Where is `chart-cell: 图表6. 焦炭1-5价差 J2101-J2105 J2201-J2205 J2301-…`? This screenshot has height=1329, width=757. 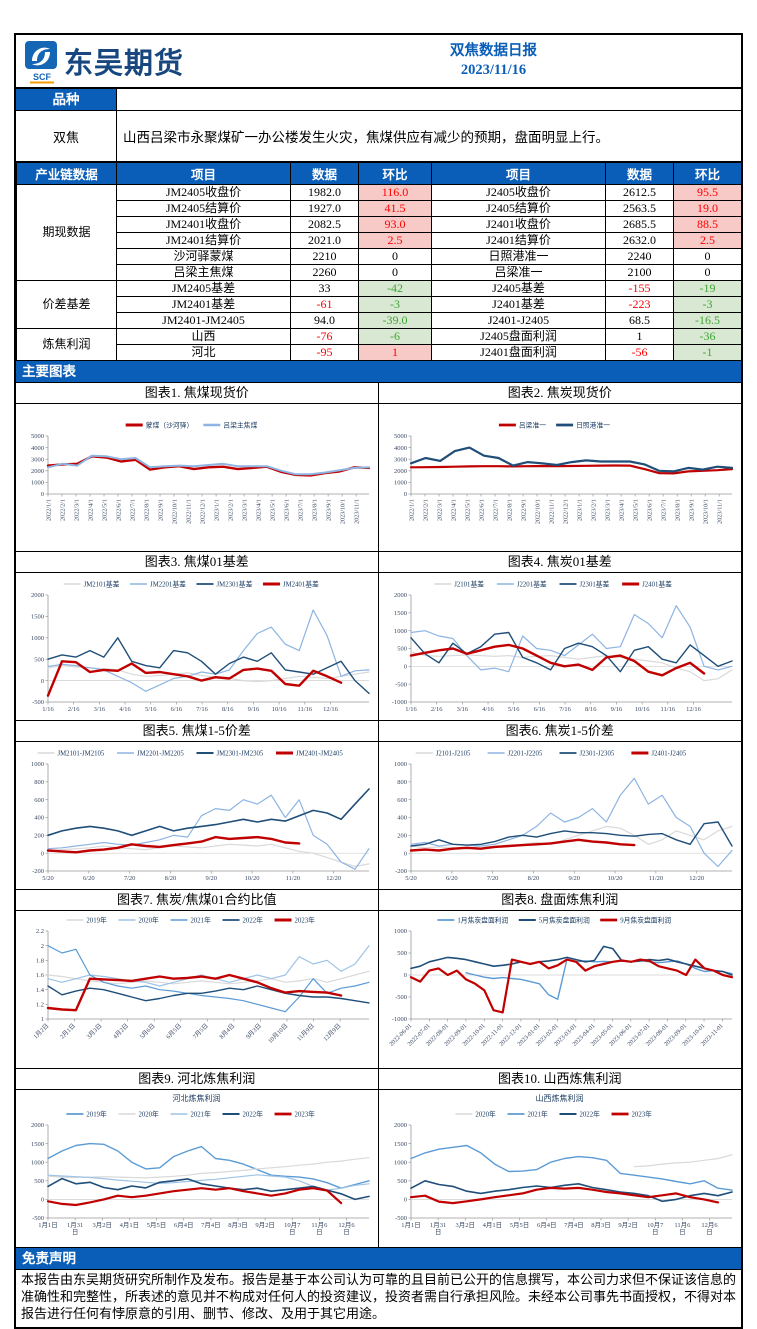 chart-cell: 图表6. 焦炭1-5价差 J2101-J2105 J2201-J2205 J2301-… is located at coordinates (560, 805).